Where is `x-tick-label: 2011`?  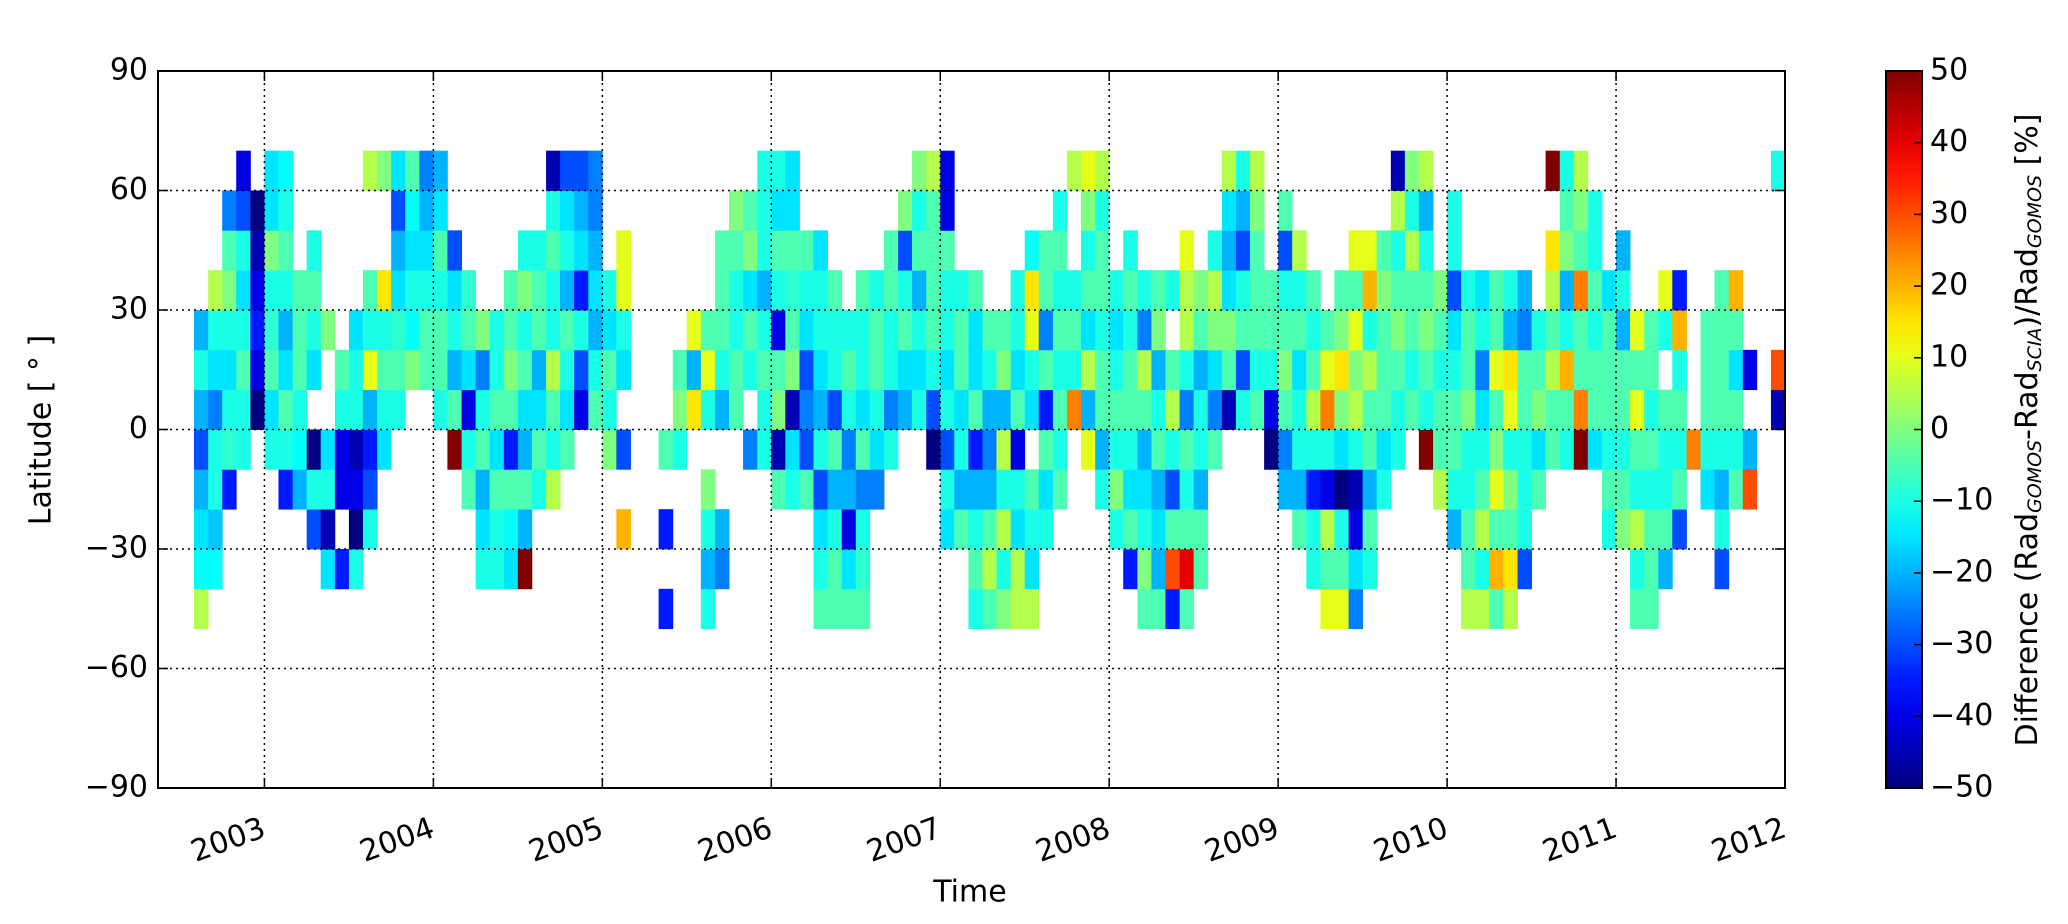 x-tick-label: 2011 is located at coordinates (1580, 840).